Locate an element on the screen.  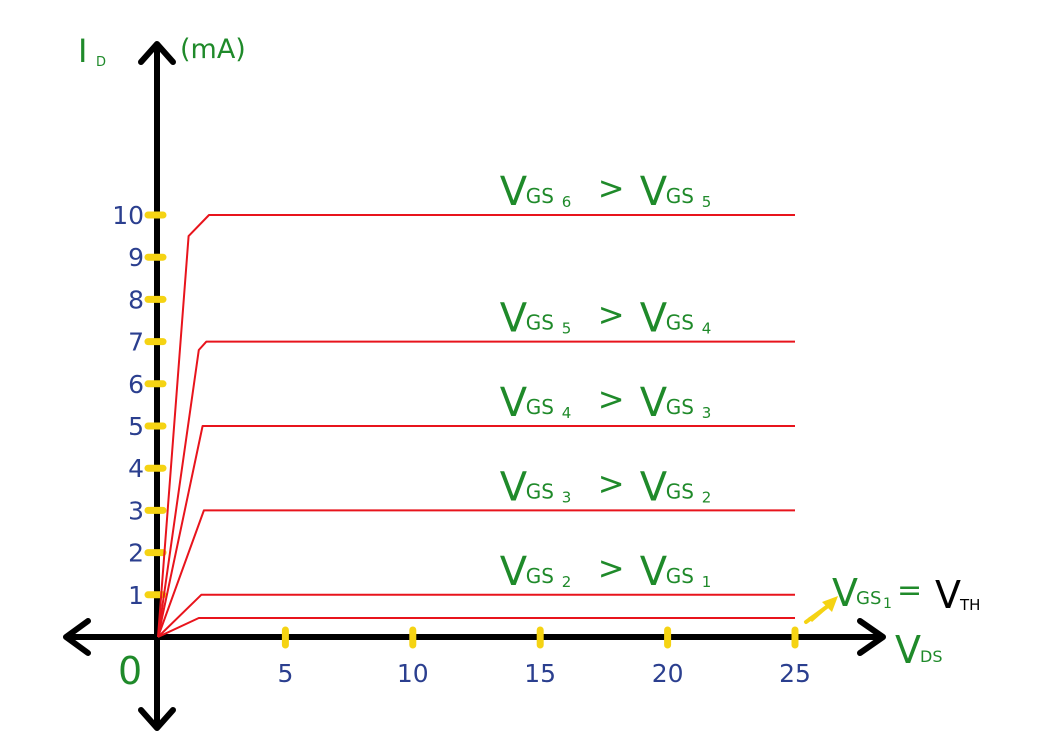
y-axis-label-sub: D is located at coordinates (101, 62).